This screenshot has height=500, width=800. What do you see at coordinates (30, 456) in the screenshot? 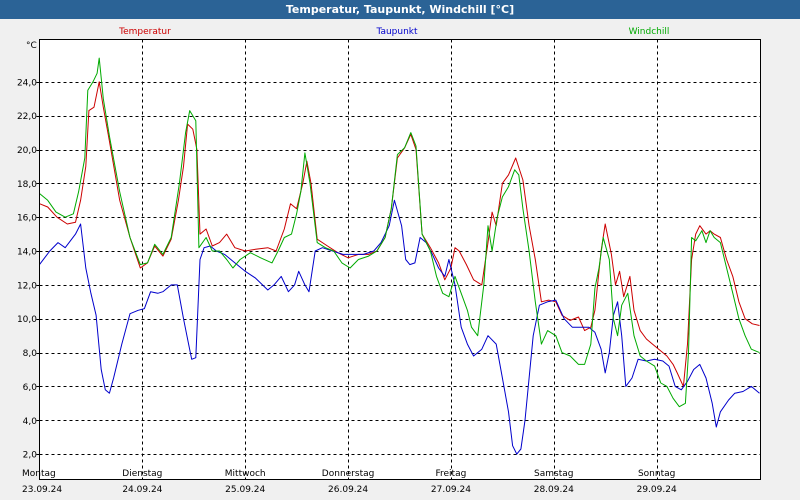
I see `y-tick-label: 2,0` at bounding box center [30, 456].